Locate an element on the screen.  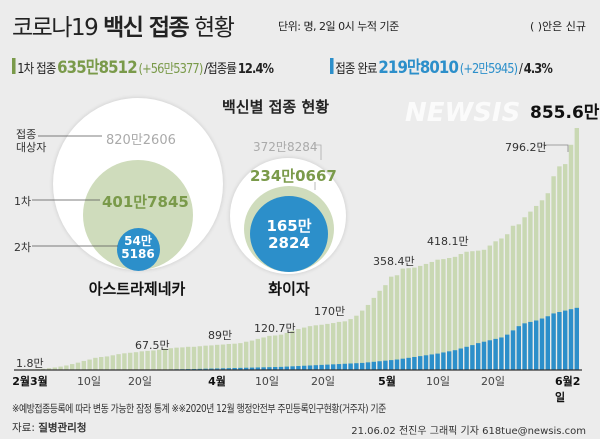
row-label-target: 접종 대상자 is located at coordinates (31, 141).